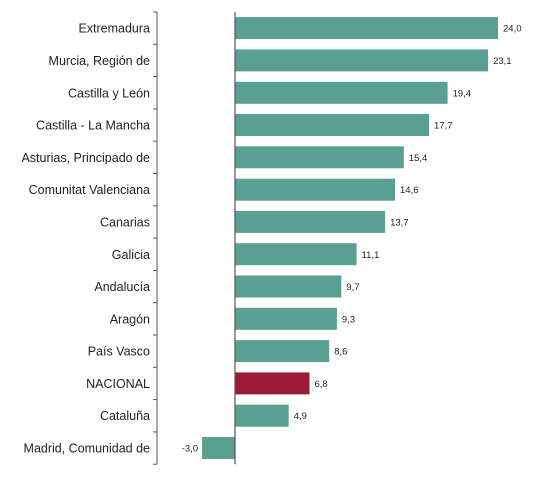 This screenshot has width=549, height=482. I want to click on value-label: 17,7, so click(443, 126).